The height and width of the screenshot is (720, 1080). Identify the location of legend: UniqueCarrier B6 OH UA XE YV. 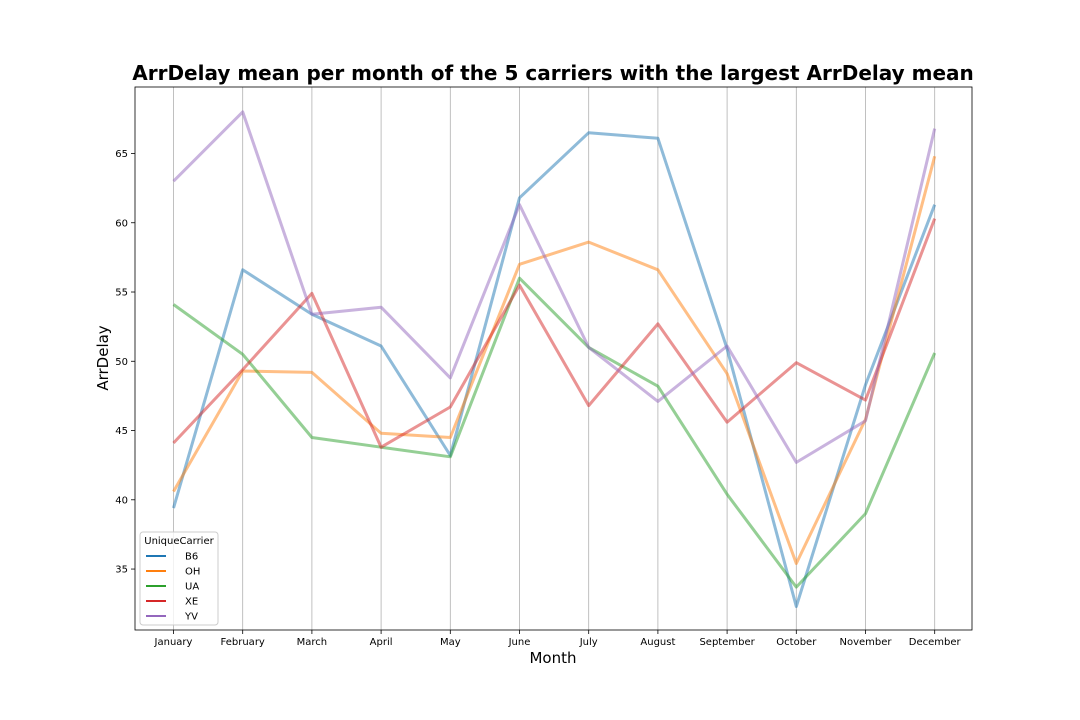
(179, 578).